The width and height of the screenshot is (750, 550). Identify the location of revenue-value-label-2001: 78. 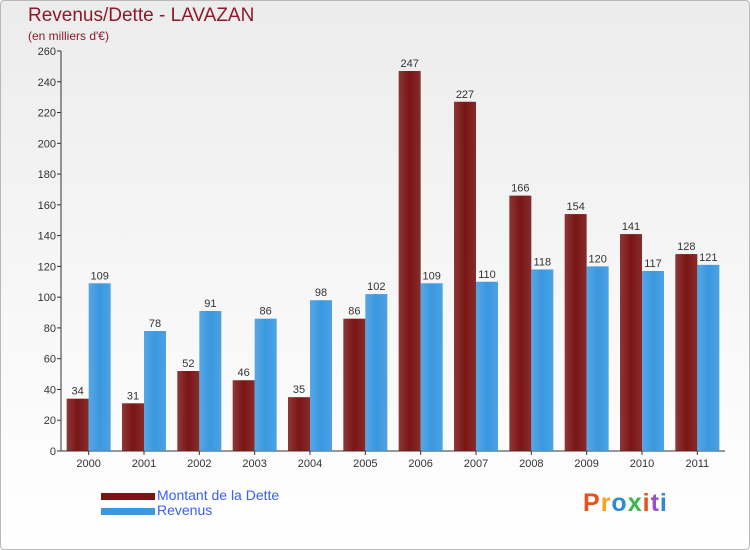
(155, 324).